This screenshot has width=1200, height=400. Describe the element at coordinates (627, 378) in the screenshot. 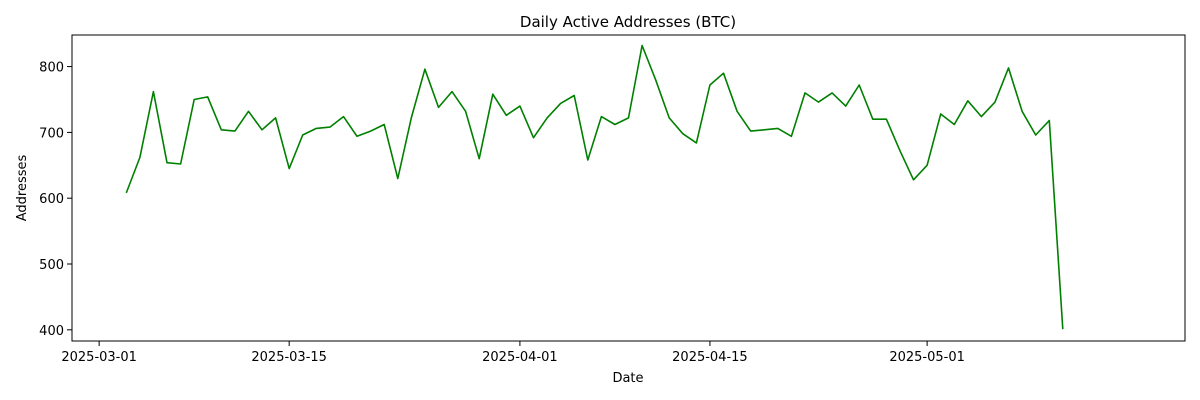

I see `x-axis-label: Date` at that location.